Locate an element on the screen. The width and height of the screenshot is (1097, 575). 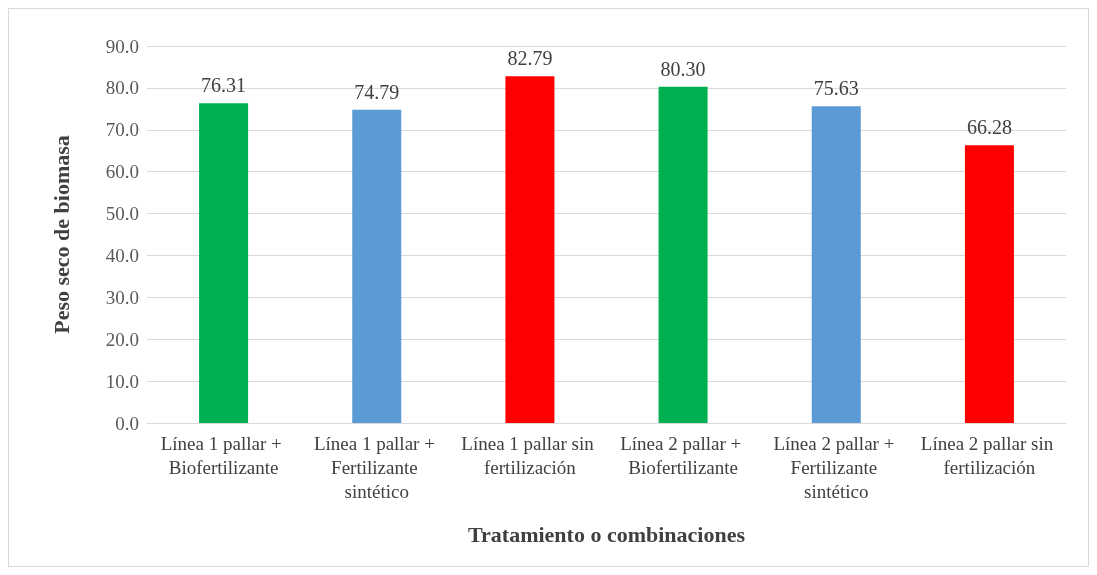
data-label: 66.28 is located at coordinates (989, 127).